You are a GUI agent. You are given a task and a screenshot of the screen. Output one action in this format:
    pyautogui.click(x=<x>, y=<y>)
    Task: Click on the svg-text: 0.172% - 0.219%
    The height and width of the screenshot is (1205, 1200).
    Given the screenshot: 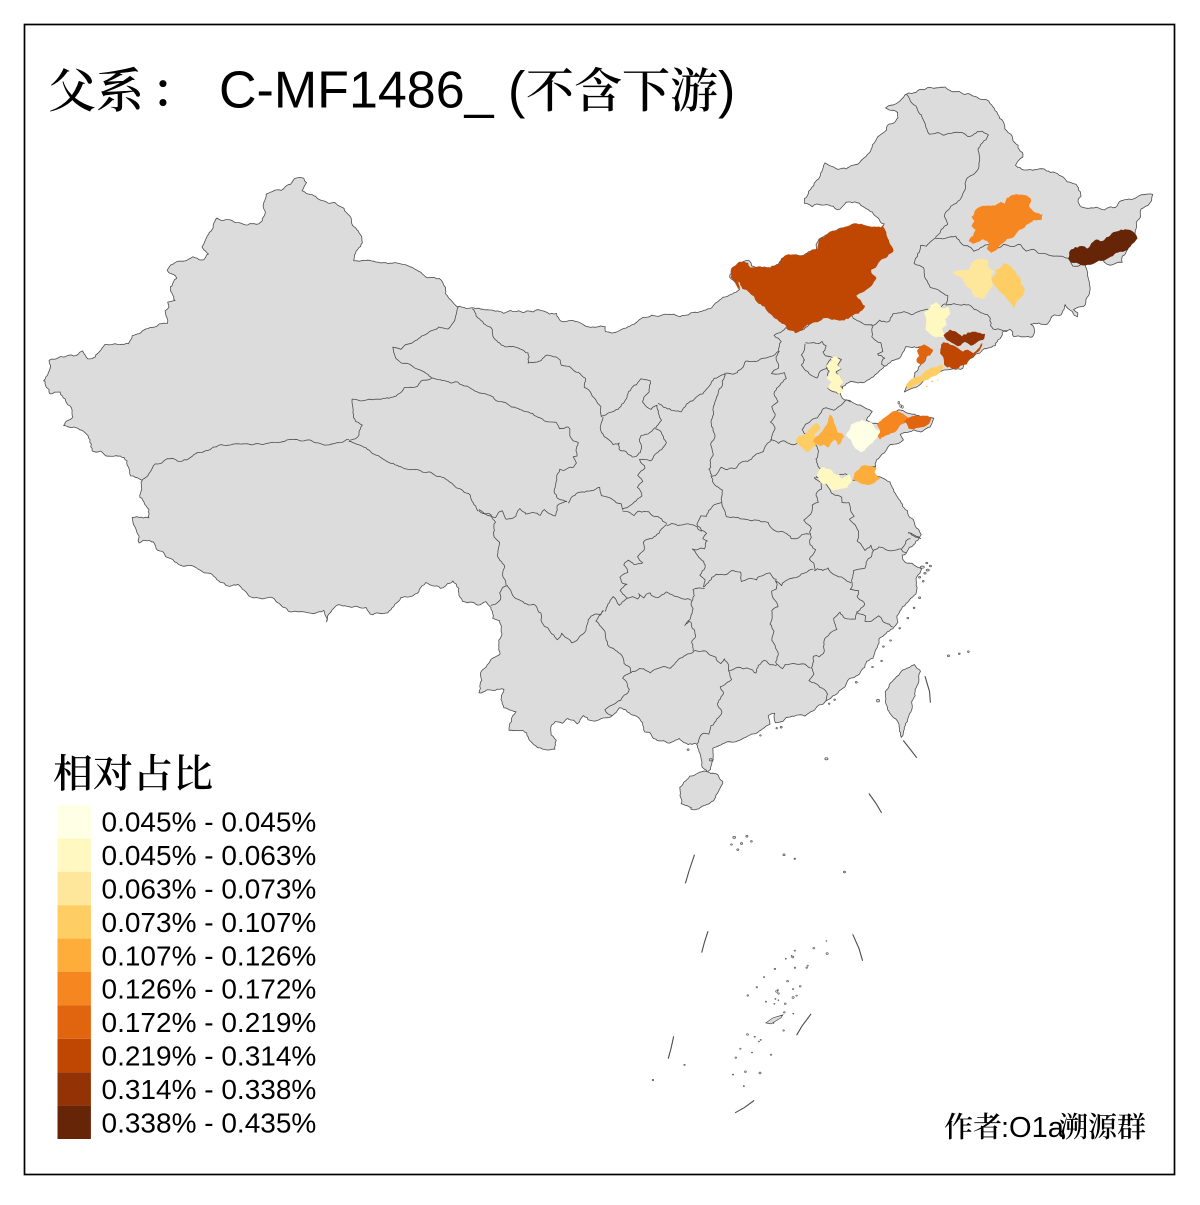 What is the action you would take?
    pyautogui.click(x=209, y=1022)
    